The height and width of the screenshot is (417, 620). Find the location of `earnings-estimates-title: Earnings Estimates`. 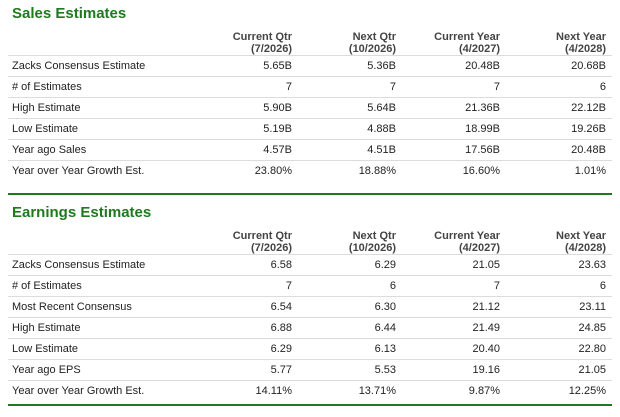

earnings-estimates-title: Earnings Estimates is located at coordinates (82, 212).